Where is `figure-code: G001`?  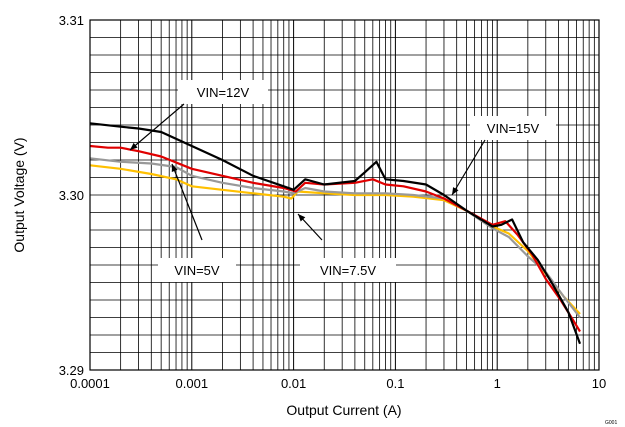 figure-code: G001 is located at coordinates (611, 423).